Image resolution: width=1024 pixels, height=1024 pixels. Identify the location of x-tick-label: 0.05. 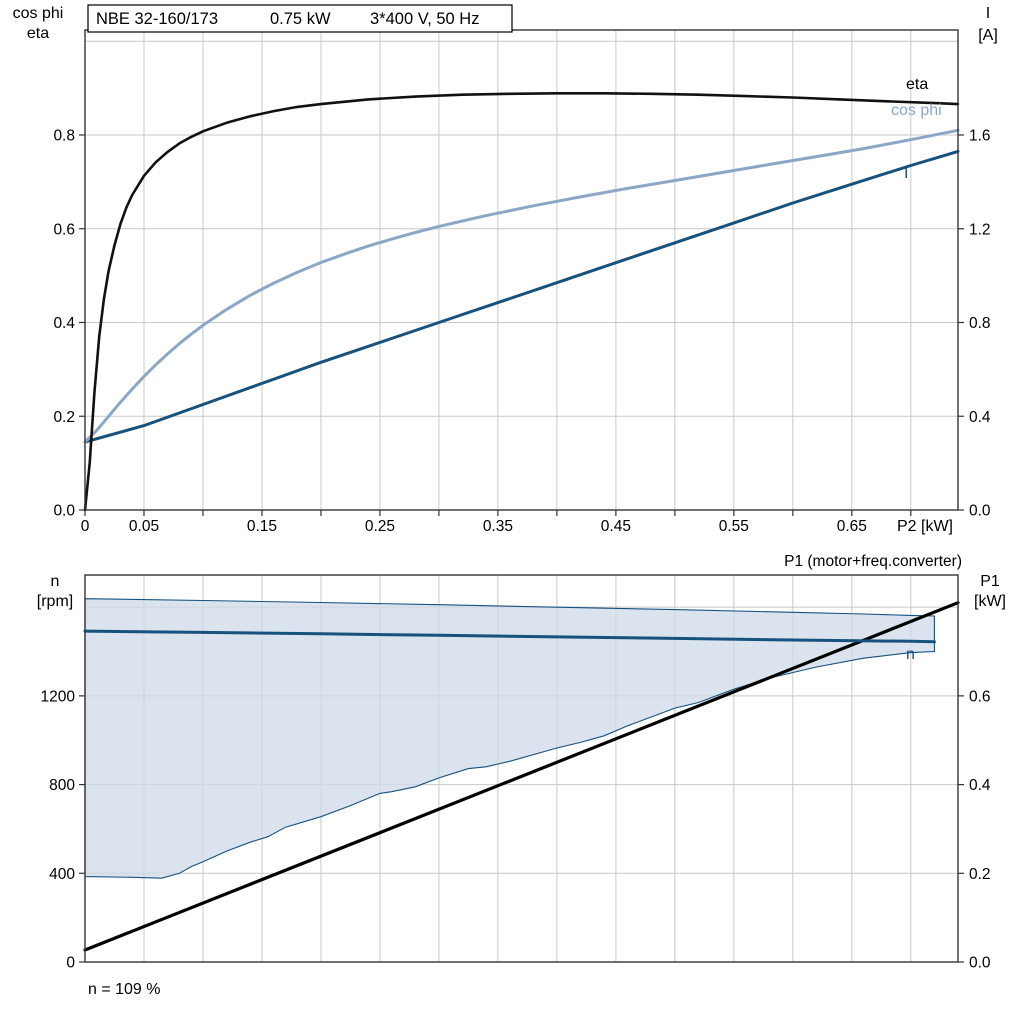
(144, 526).